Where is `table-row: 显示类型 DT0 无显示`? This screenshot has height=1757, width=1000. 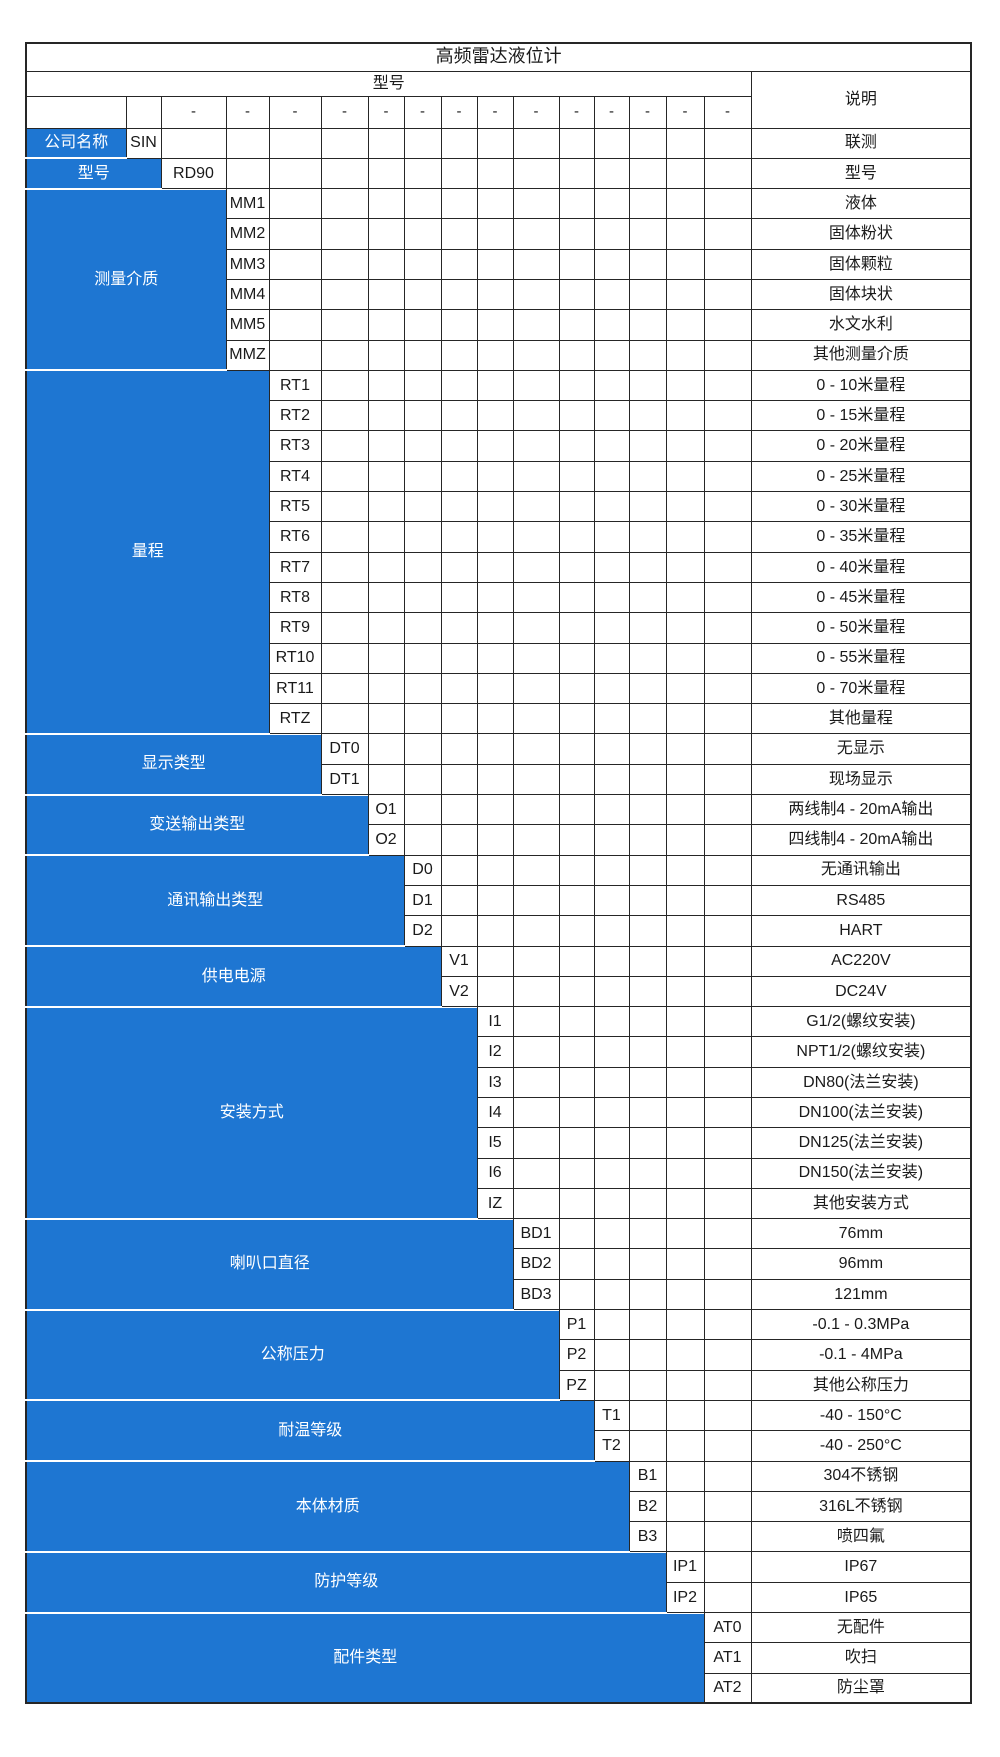 table-row: 显示类型 DT0 无显示 is located at coordinates (498, 764).